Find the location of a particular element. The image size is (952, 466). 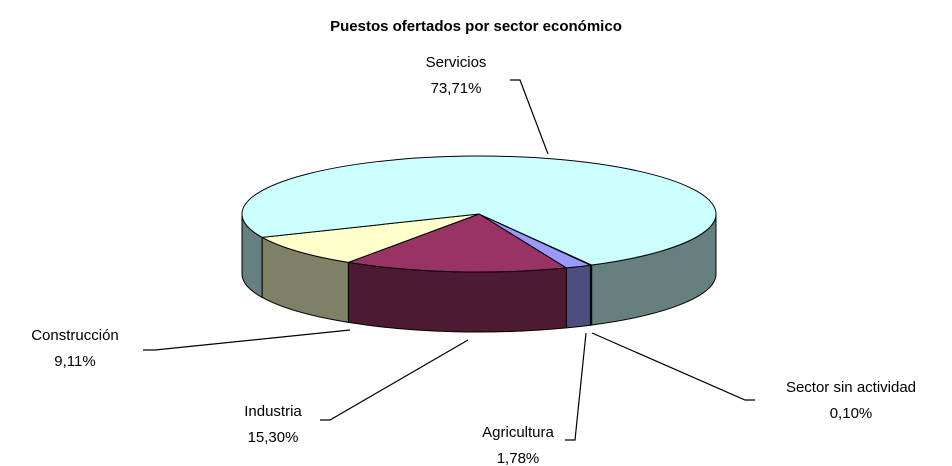

data-label-name: Industria is located at coordinates (273, 411).